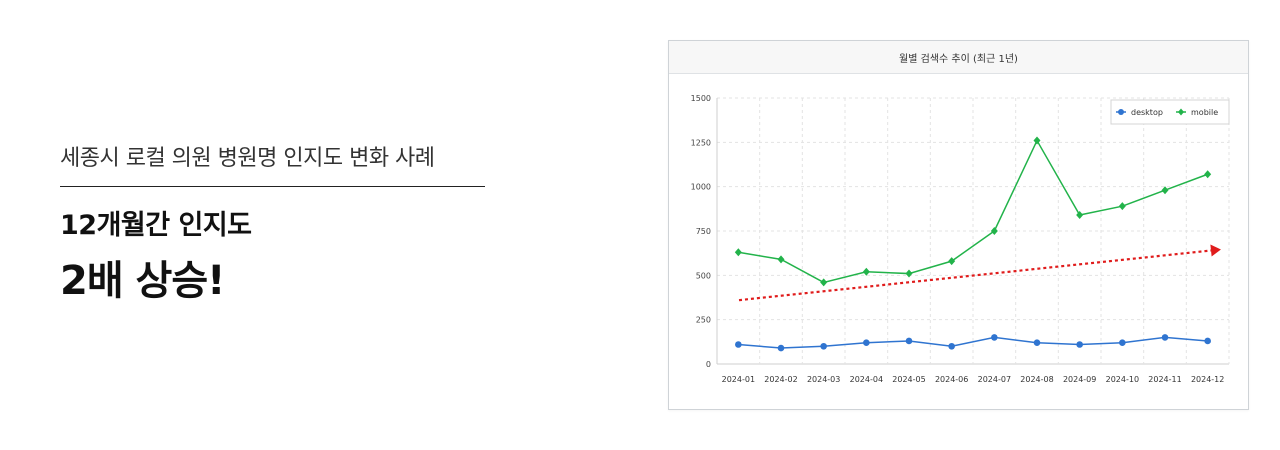  Describe the element at coordinates (1204, 112) in the screenshot. I see `legend-label-mobile: mobile` at that location.